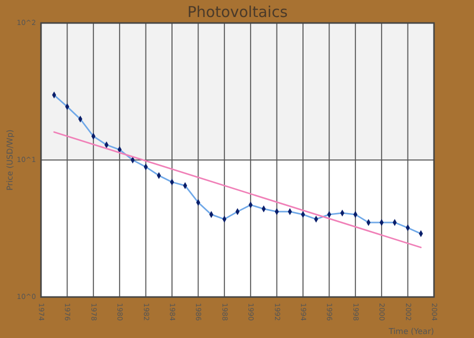 This screenshot has width=474, height=338. Describe the element at coordinates (10, 160) in the screenshot. I see `y-axis-title: Price (USD/Wp)` at that location.